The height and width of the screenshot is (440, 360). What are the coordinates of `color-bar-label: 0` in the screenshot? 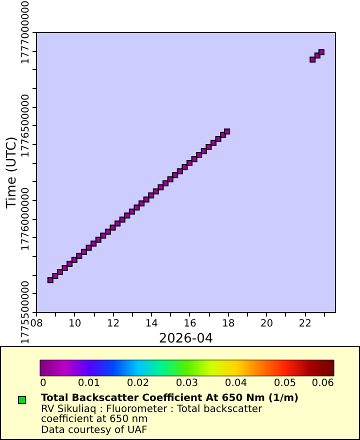 It's located at (43, 383).